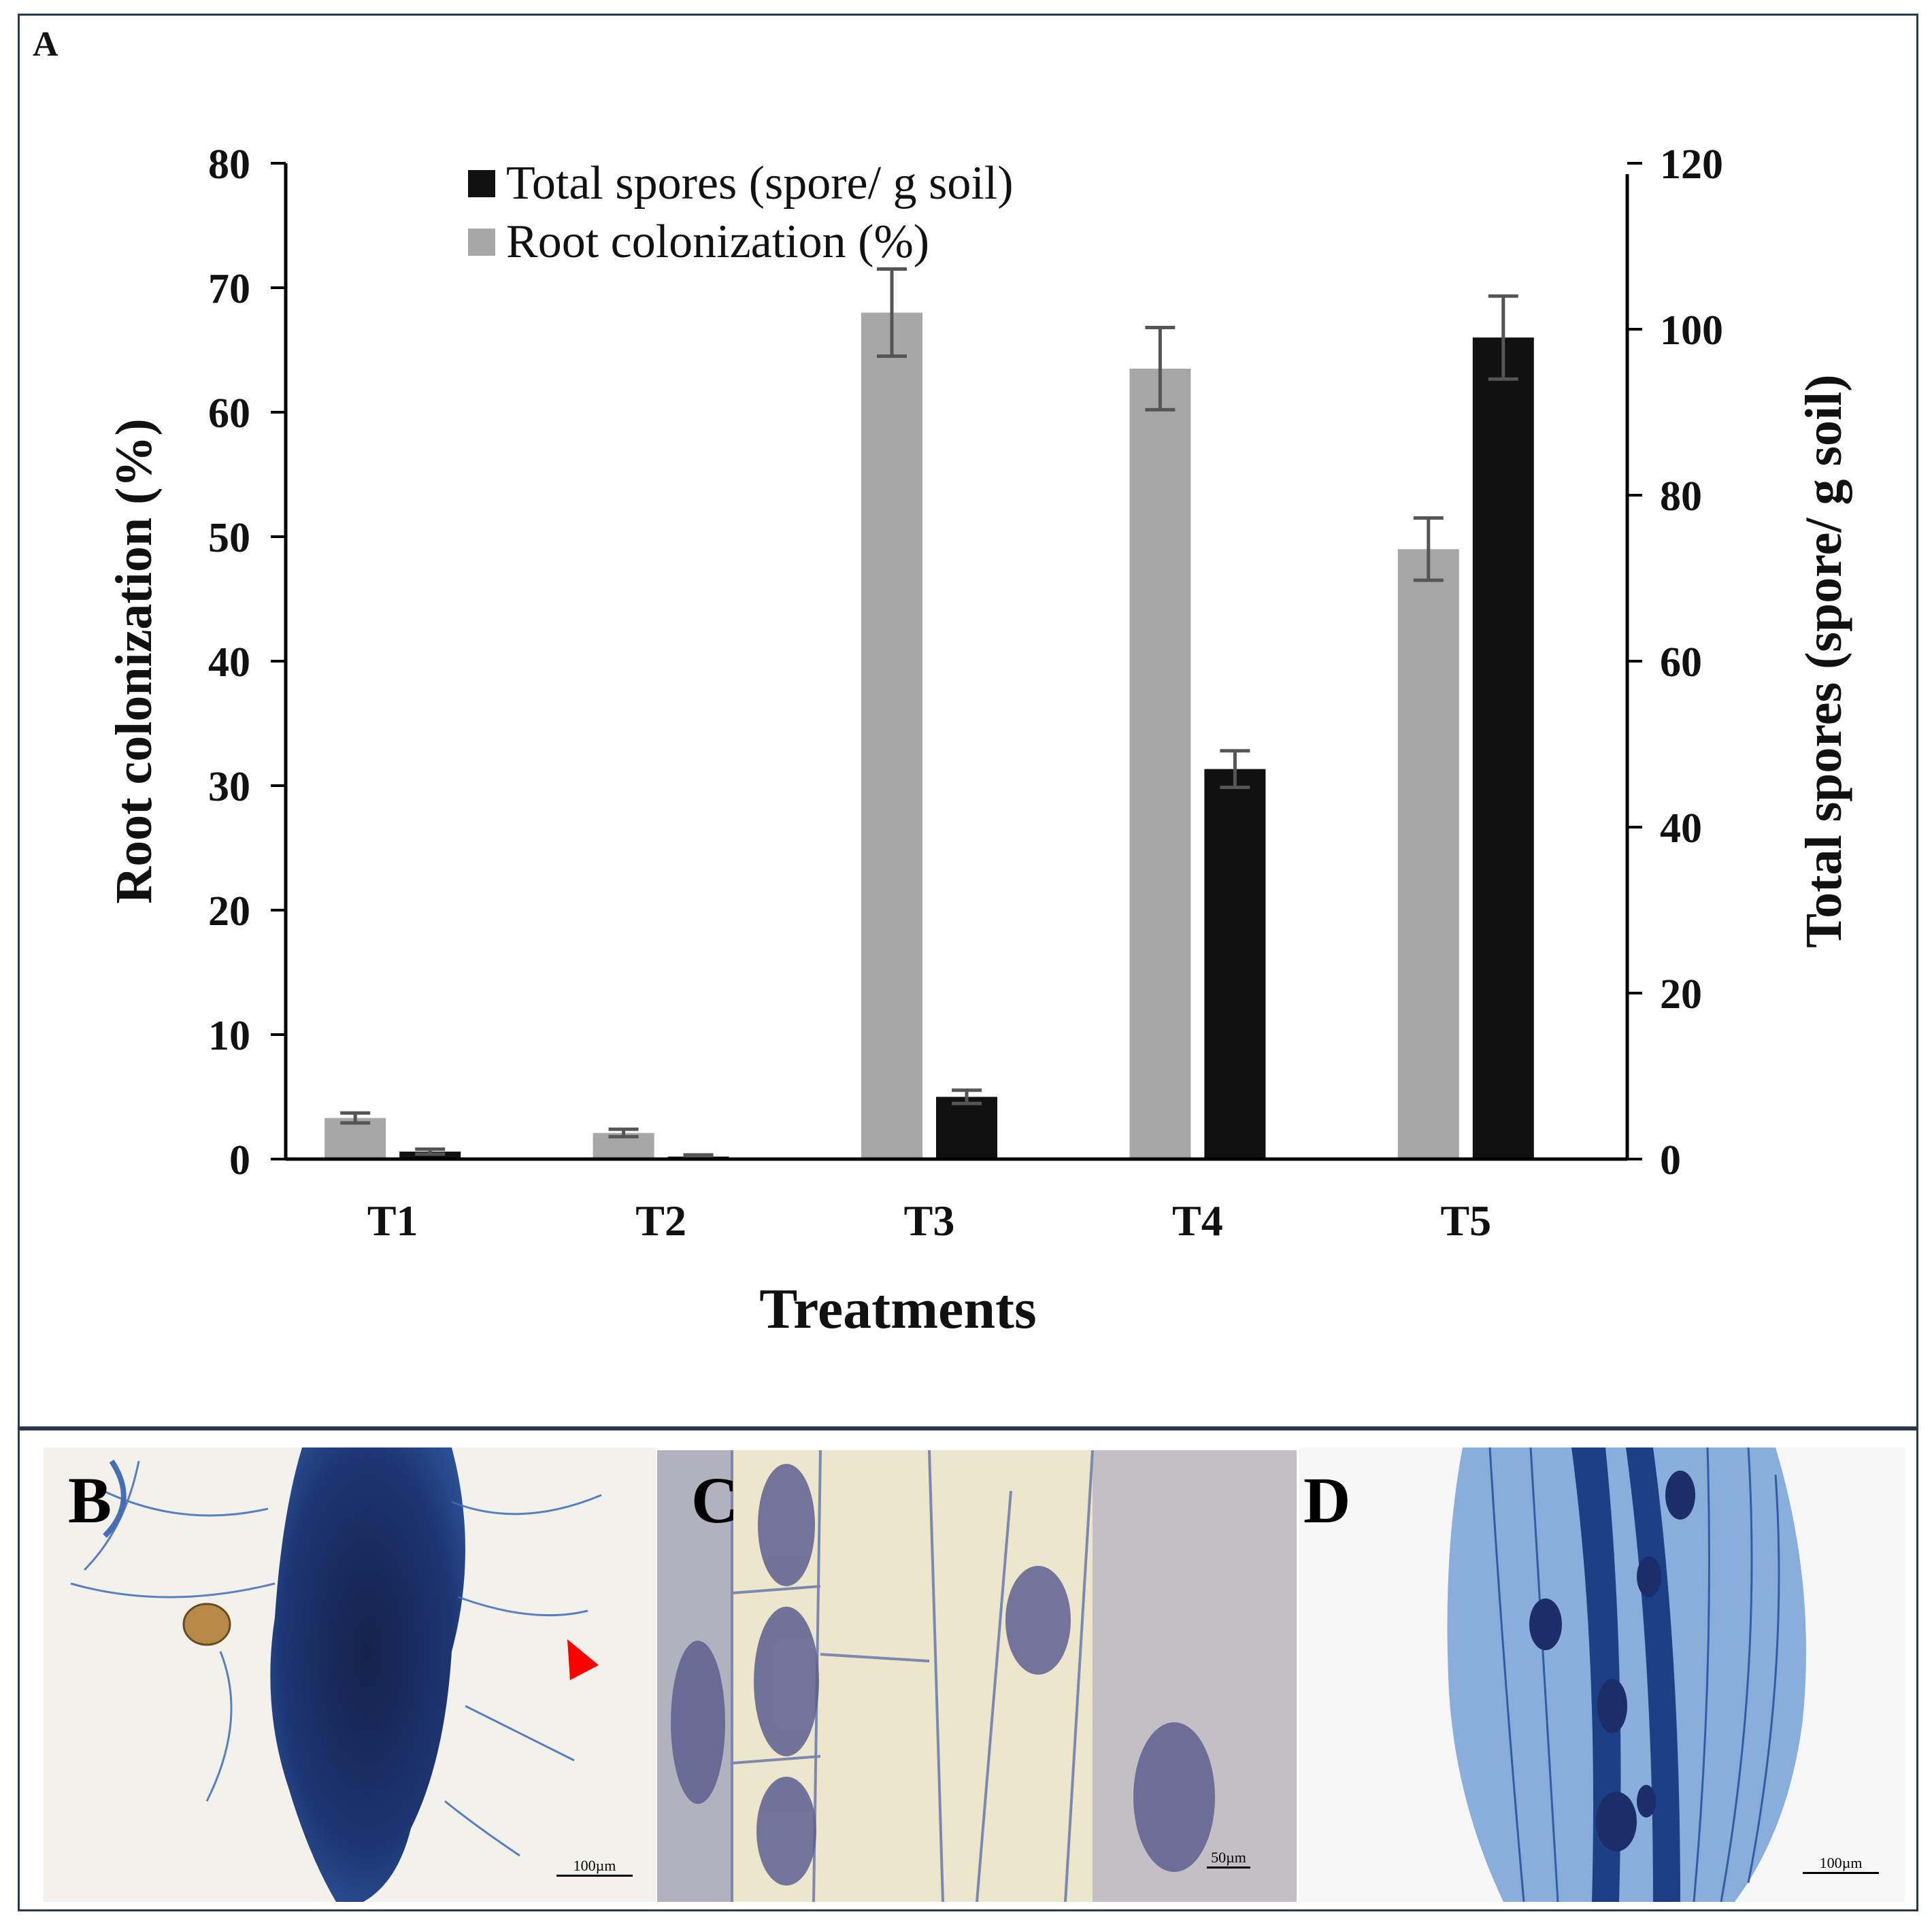 This screenshot has height=1925, width=1932. I want to click on y-tick-label-left: 60, so click(229, 413).